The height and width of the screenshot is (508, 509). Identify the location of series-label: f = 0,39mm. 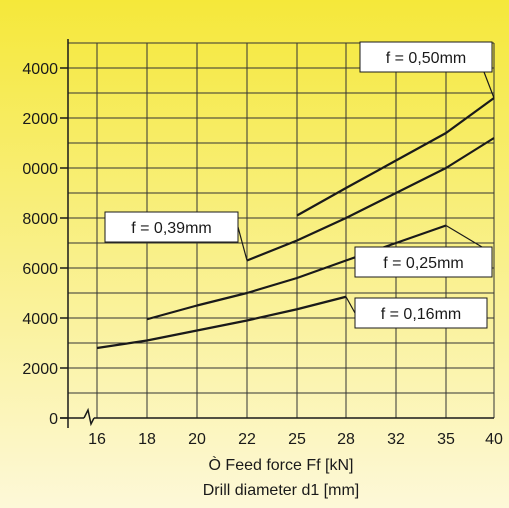
(171, 228).